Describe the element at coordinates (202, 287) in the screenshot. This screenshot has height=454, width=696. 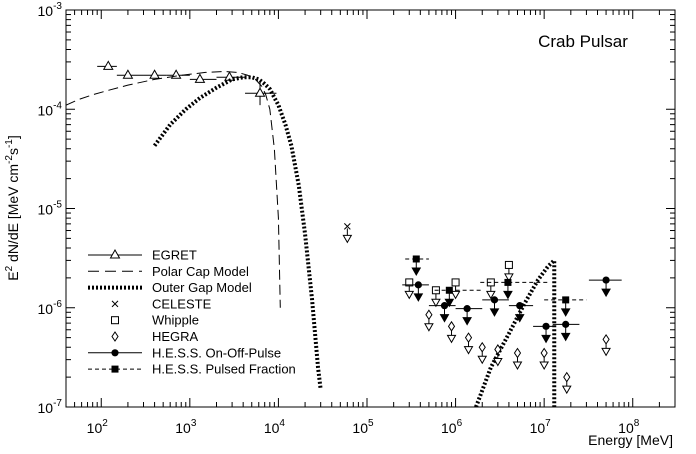
I see `legend-label: Outer Gap Model` at that location.